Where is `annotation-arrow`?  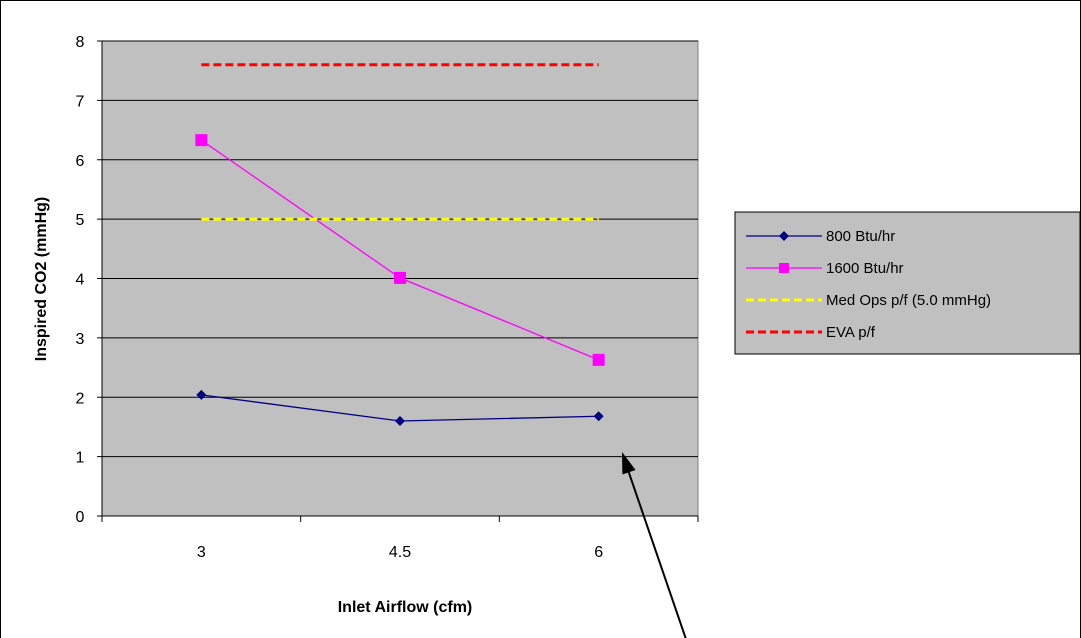
annotation-arrow is located at coordinates (654, 545).